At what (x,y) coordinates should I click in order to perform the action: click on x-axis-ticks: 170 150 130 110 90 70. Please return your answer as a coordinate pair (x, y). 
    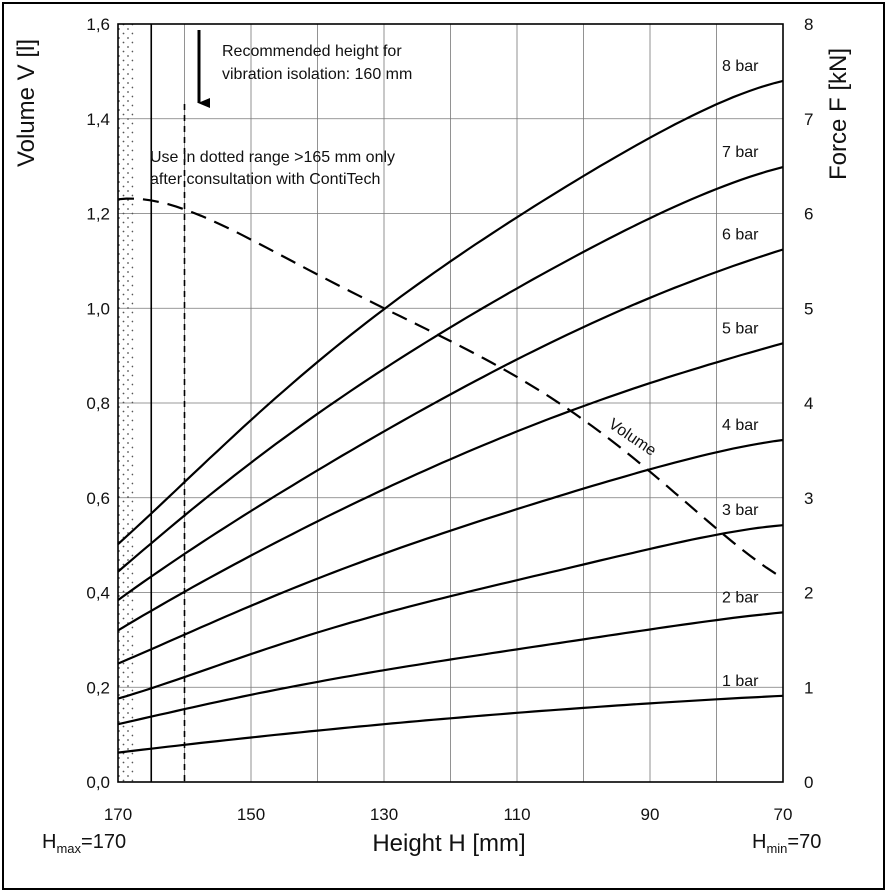
    Looking at the image, I should click on (448, 814).